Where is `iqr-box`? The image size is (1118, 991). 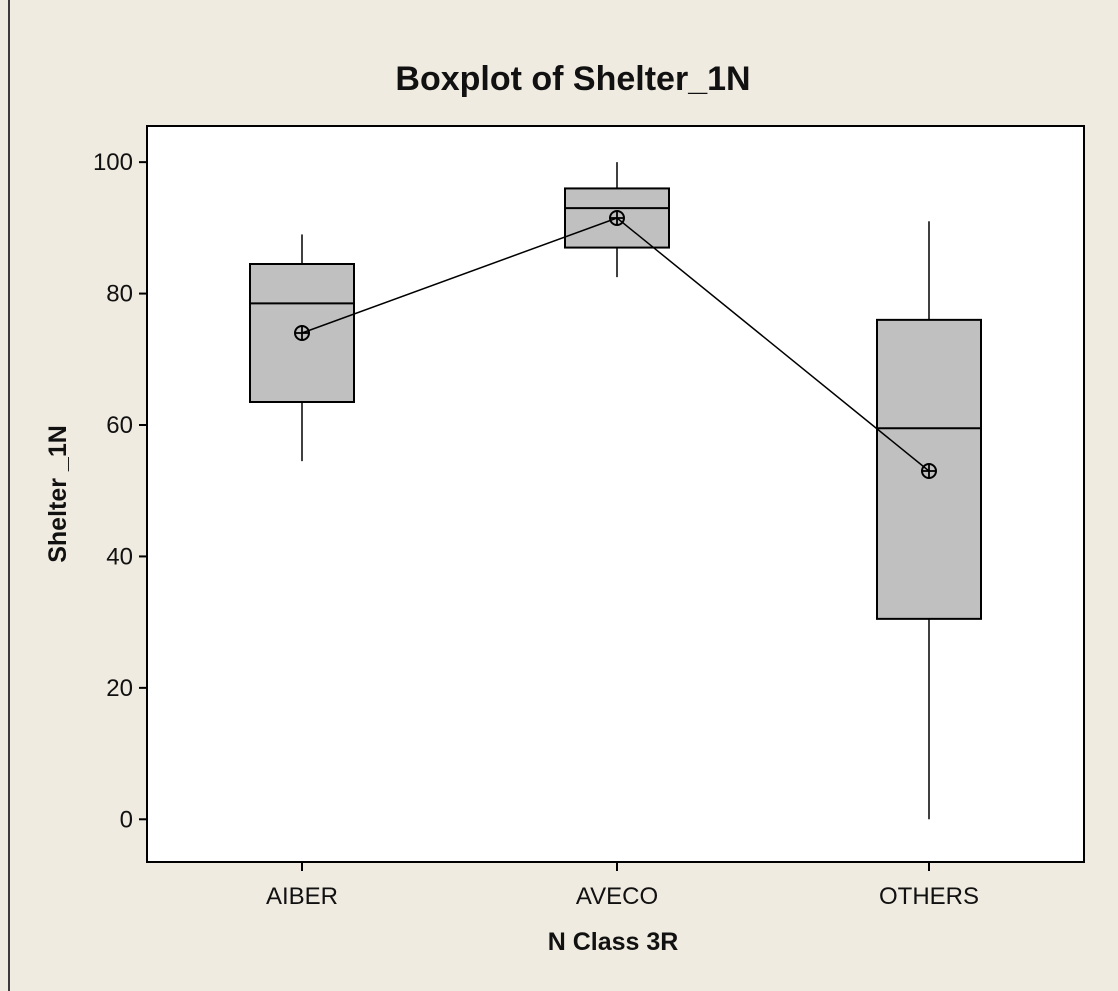 iqr-box is located at coordinates (929, 469).